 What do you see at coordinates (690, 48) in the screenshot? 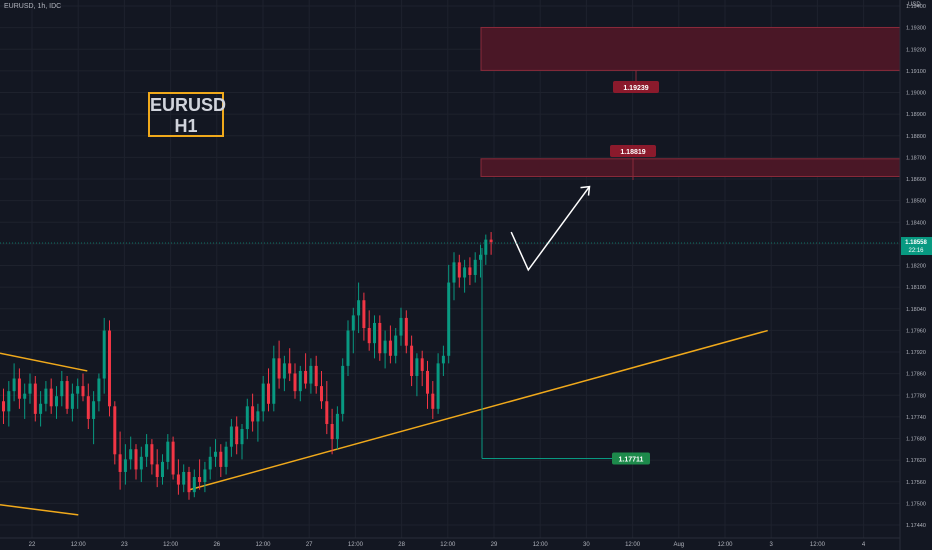
I see `upper-supply-zone` at bounding box center [690, 48].